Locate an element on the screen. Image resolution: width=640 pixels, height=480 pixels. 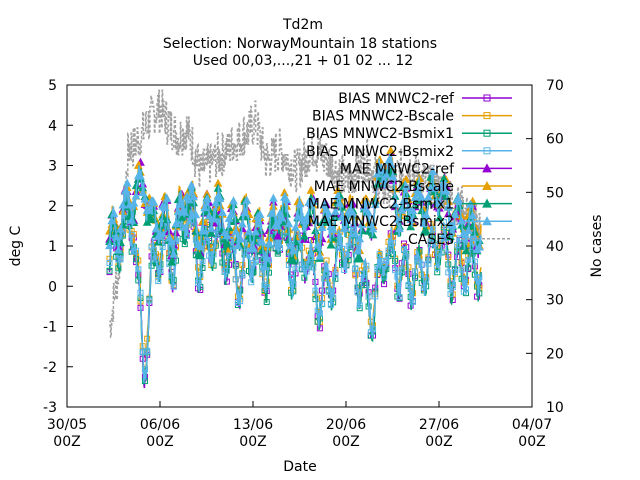
y-tick-label: 2 is located at coordinates (52, 207).